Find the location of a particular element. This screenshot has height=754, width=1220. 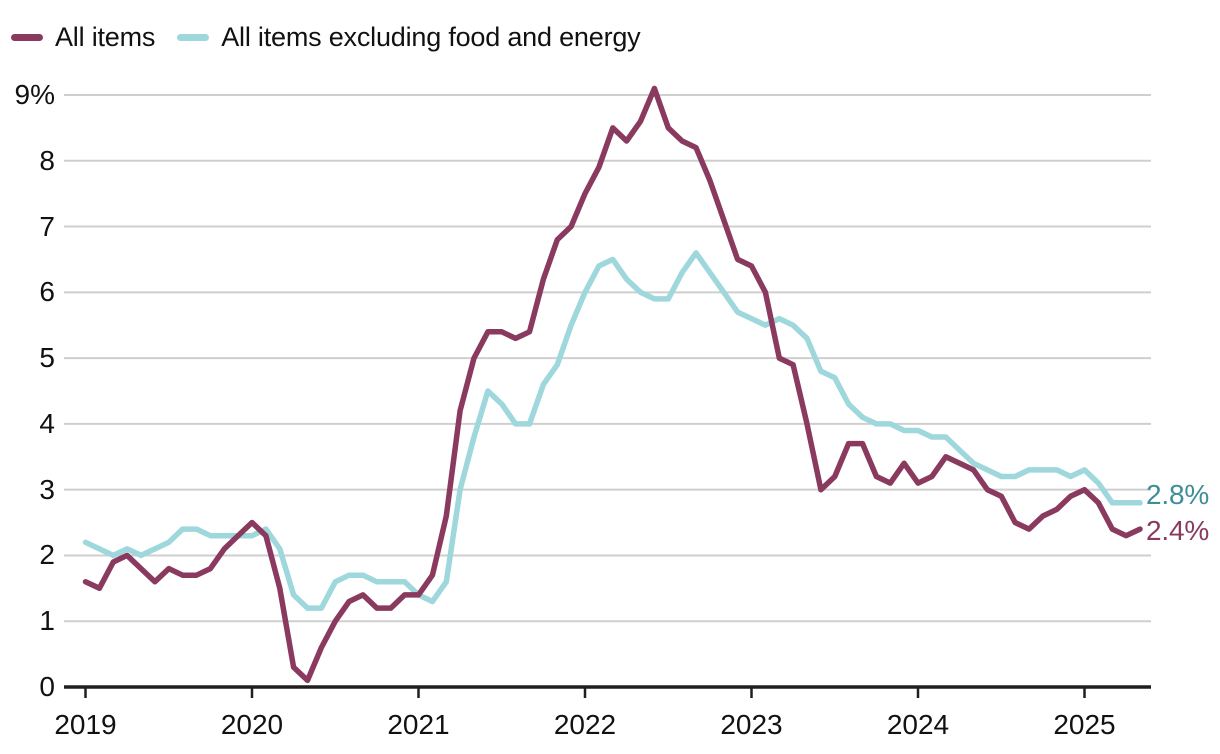

y-tick-label-9: 9% is located at coordinates (34, 94).